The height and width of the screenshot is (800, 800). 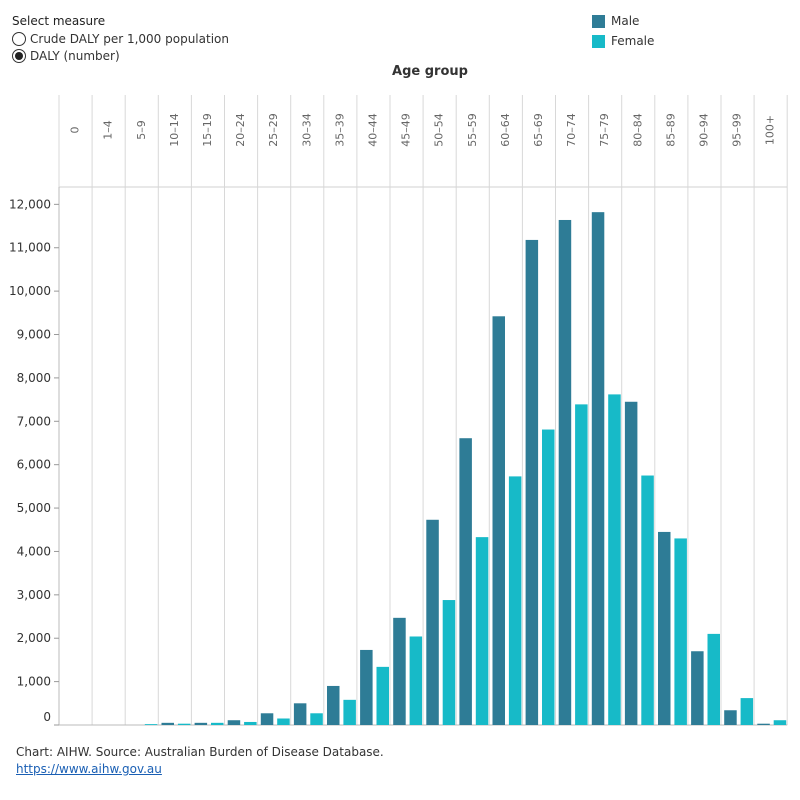 I want to click on y-tick-label: 5,000, so click(x=34, y=508).